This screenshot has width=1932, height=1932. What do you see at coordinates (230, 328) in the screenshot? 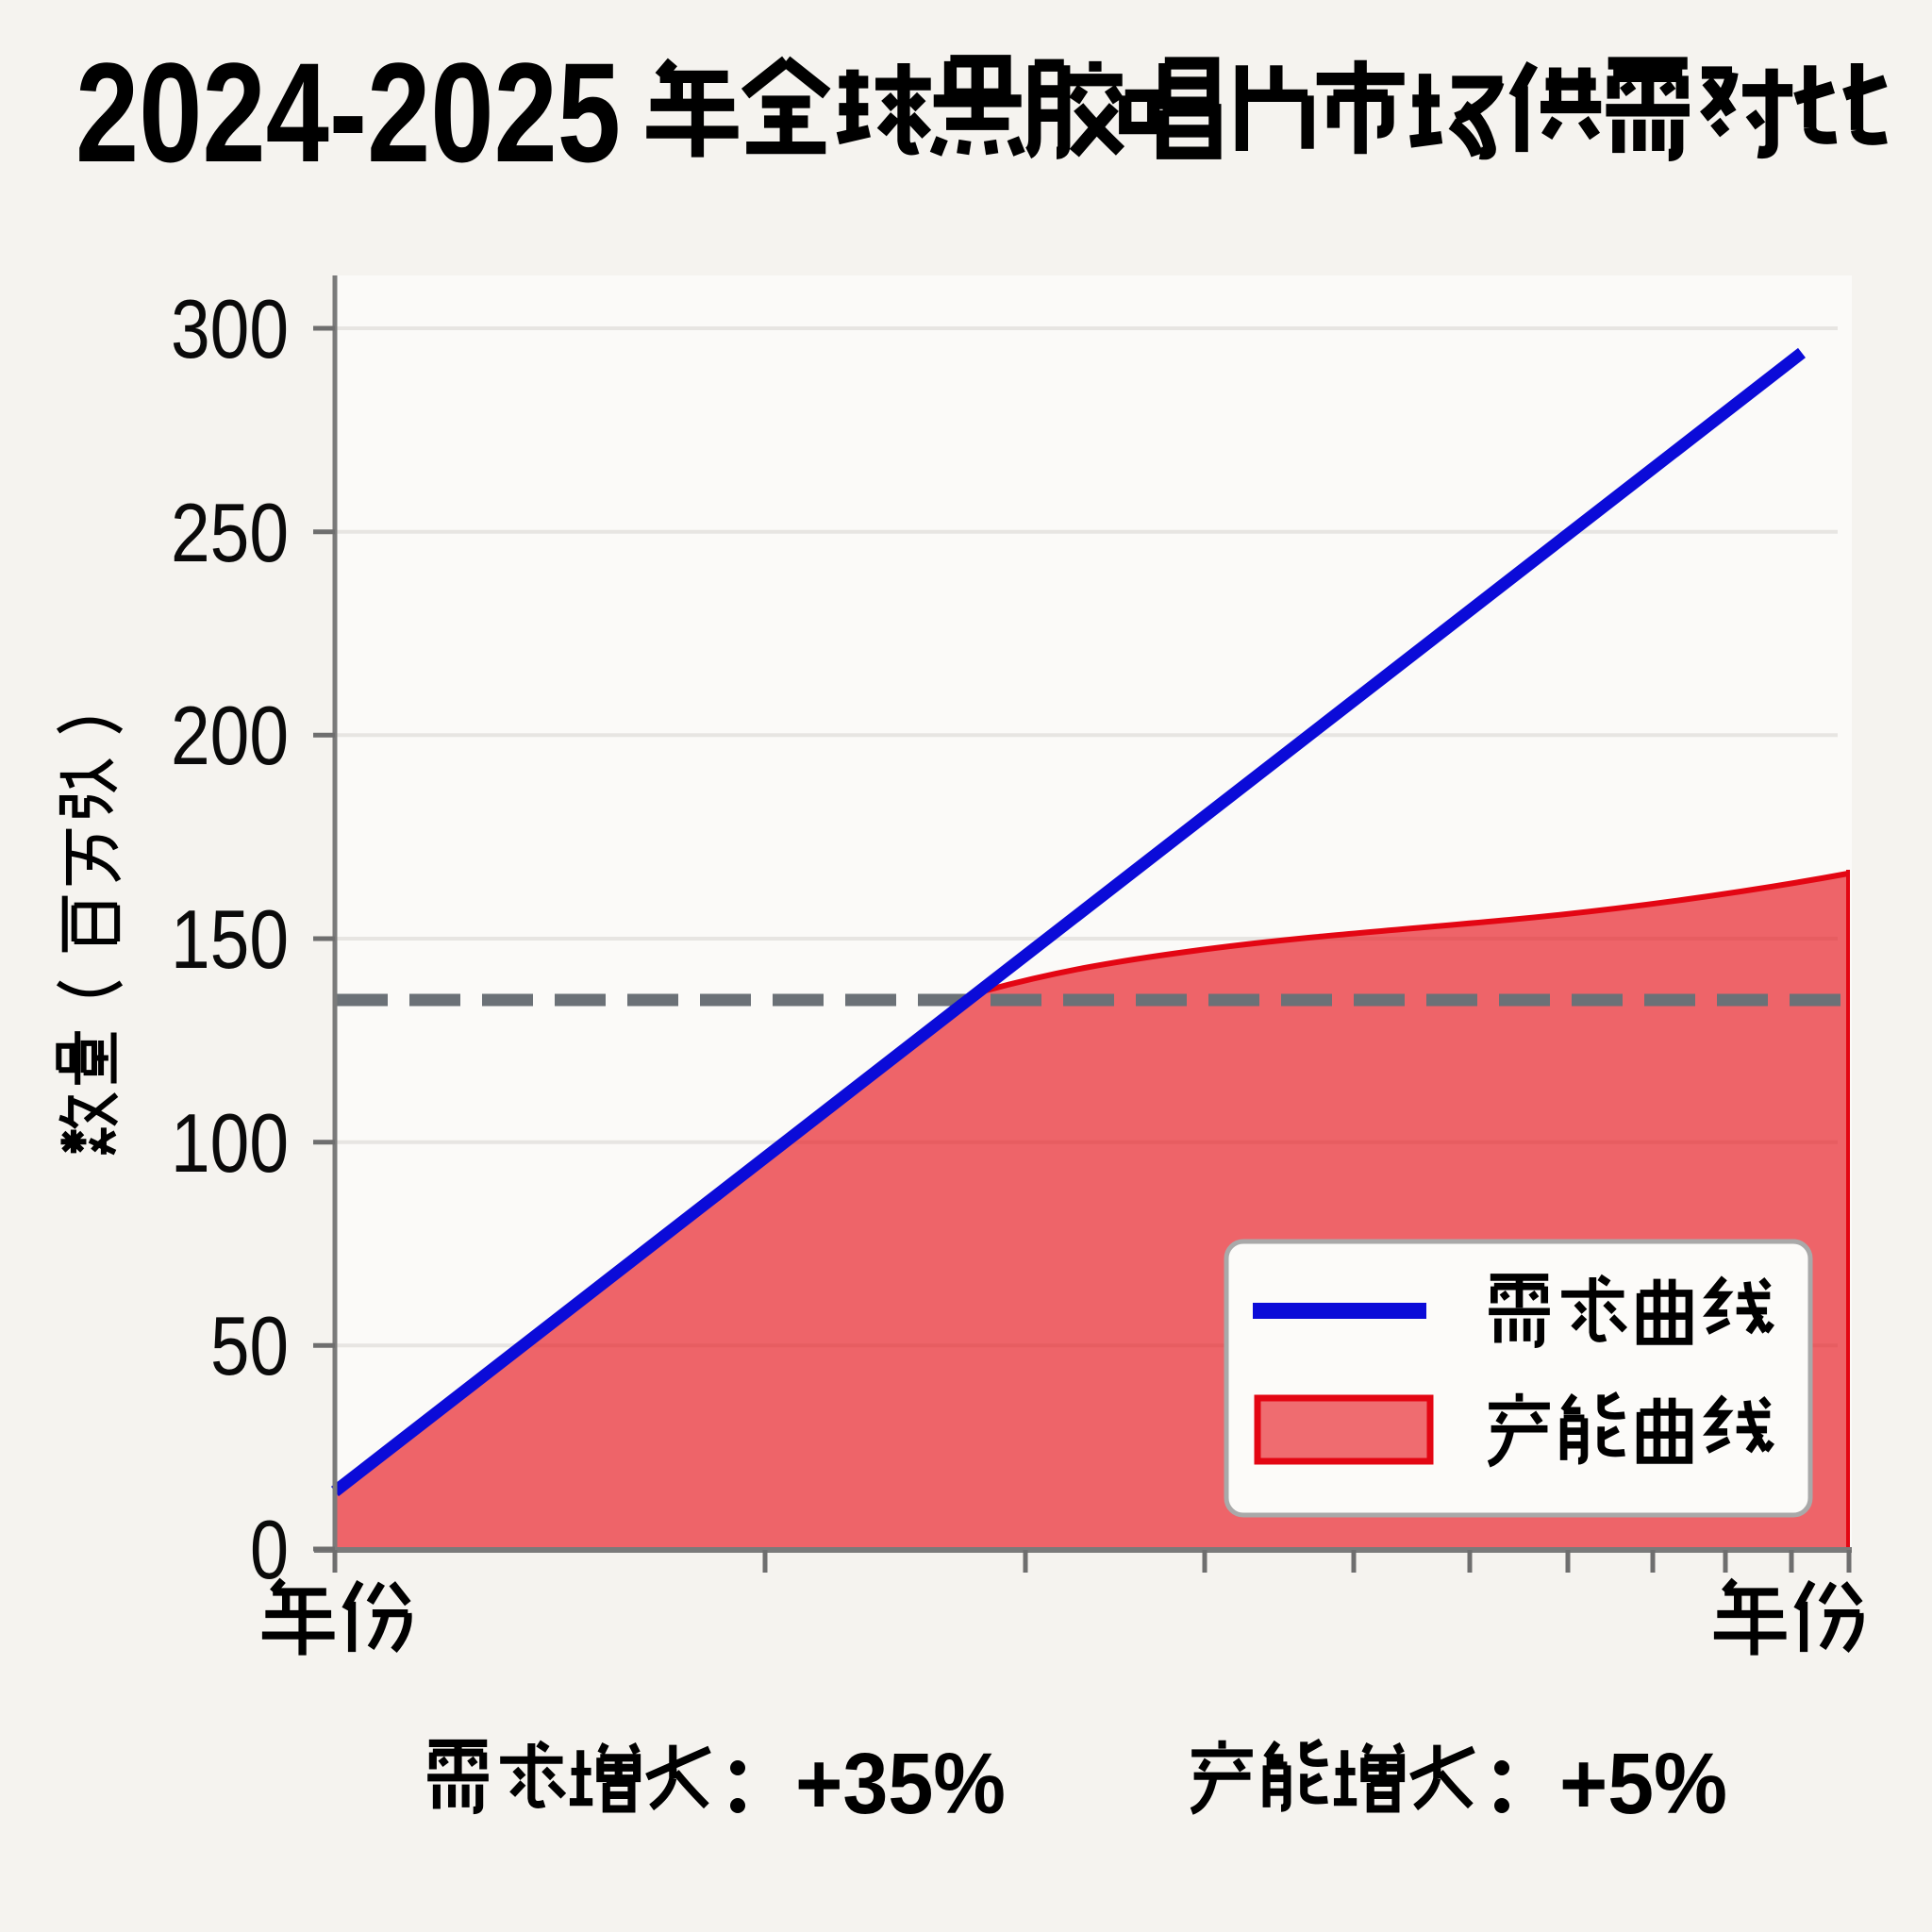
I see `svg-text: 300` at bounding box center [230, 328].